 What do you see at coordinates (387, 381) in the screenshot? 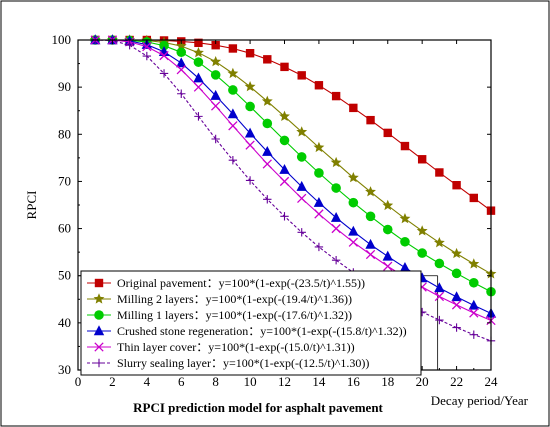
I see `x-tick-label: 18` at bounding box center [387, 381].